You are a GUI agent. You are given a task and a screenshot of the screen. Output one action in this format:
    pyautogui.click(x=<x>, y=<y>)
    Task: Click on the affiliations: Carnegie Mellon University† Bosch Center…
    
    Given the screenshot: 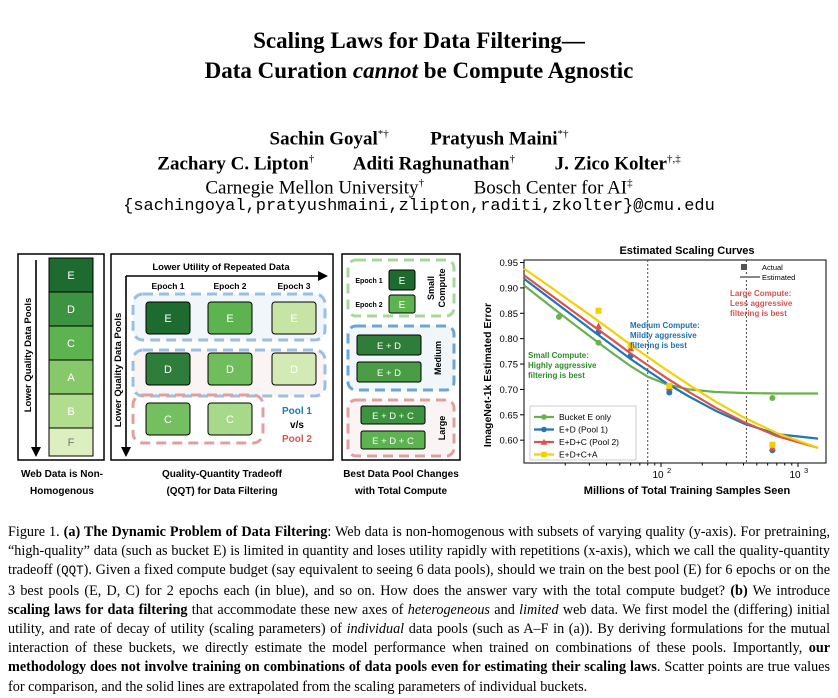 What is the action you would take?
    pyautogui.click(x=419, y=185)
    